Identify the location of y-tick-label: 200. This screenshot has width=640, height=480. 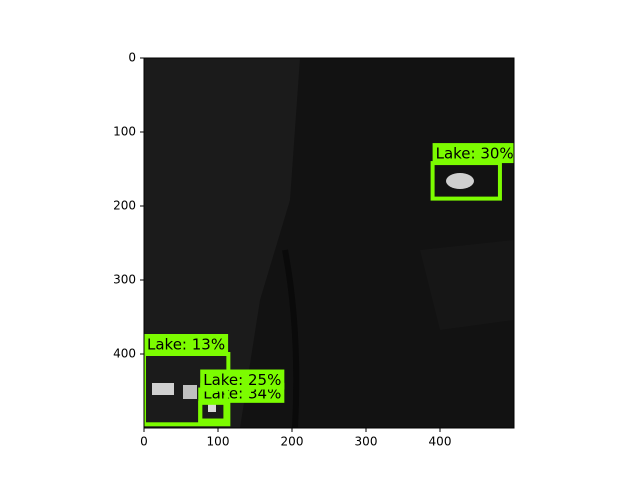
(124, 206).